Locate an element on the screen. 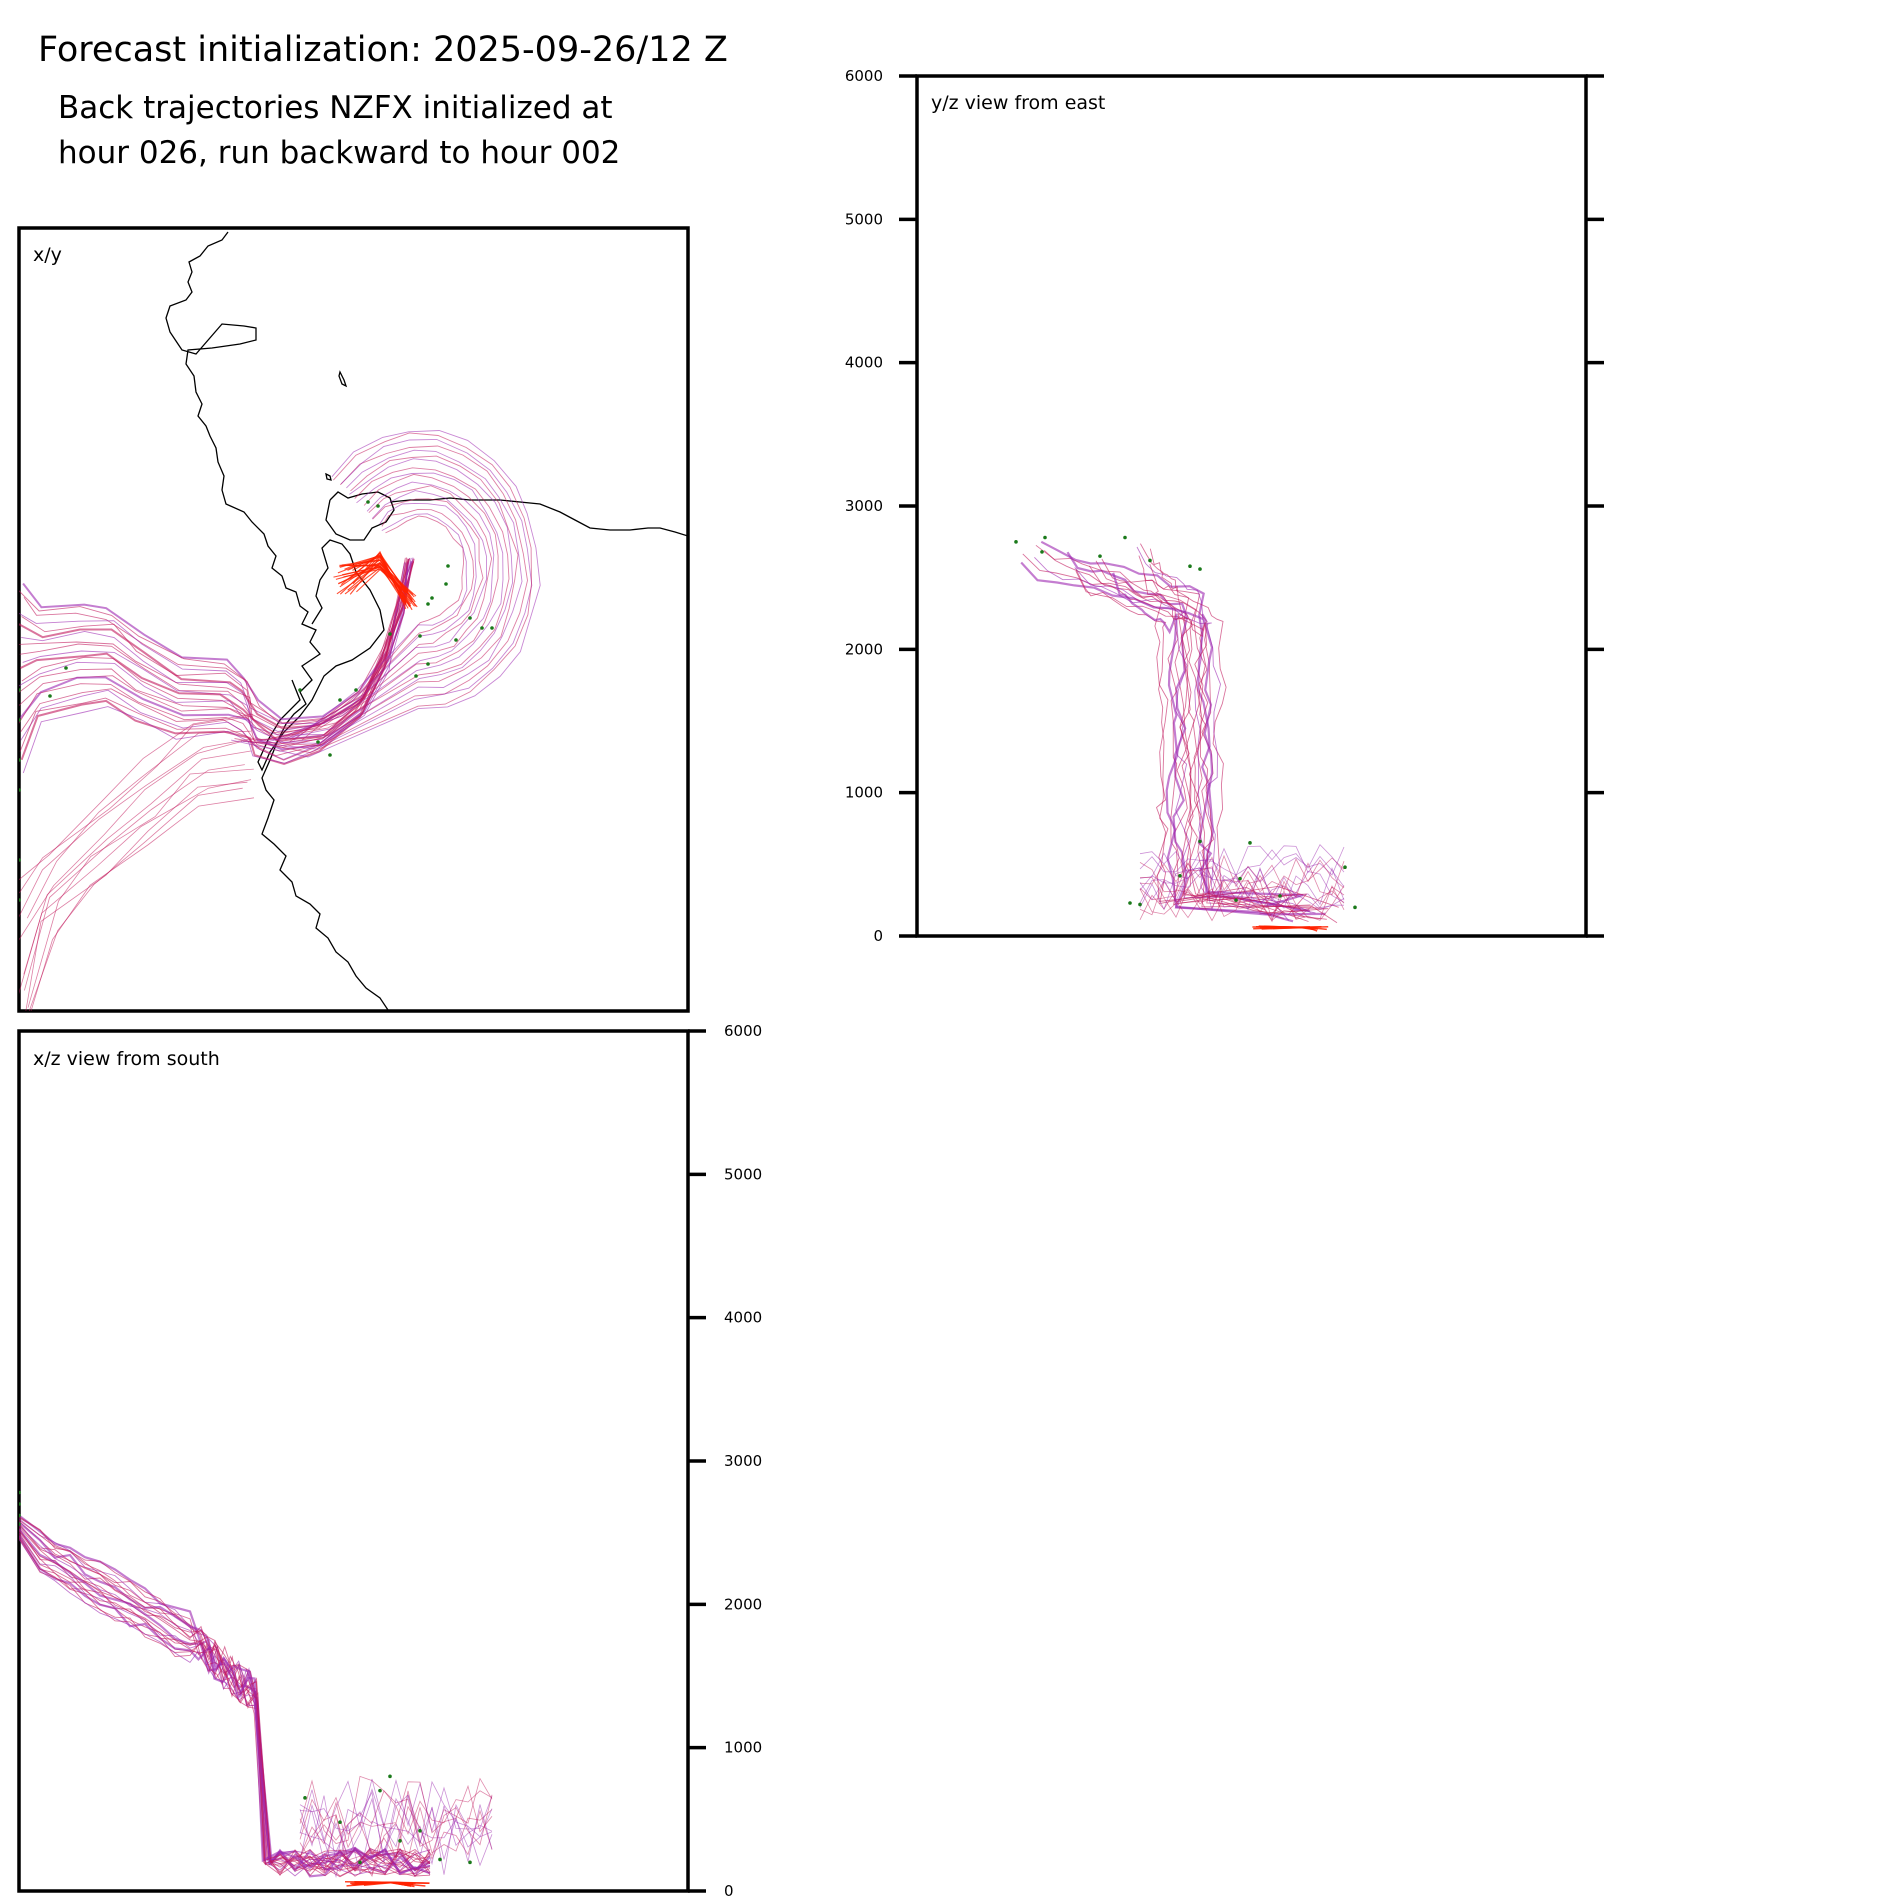 This screenshot has width=1900, height=1900. y-tick-label-3000: 3000 is located at coordinates (864, 506).